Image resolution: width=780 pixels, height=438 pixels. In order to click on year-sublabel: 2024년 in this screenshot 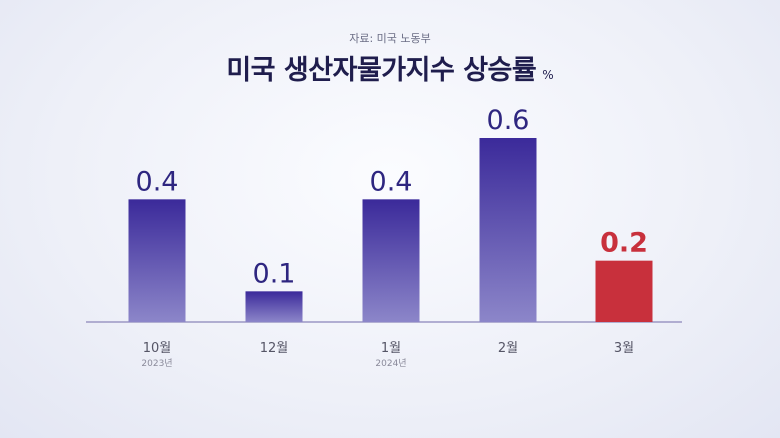, I will do `click(390, 363)`.